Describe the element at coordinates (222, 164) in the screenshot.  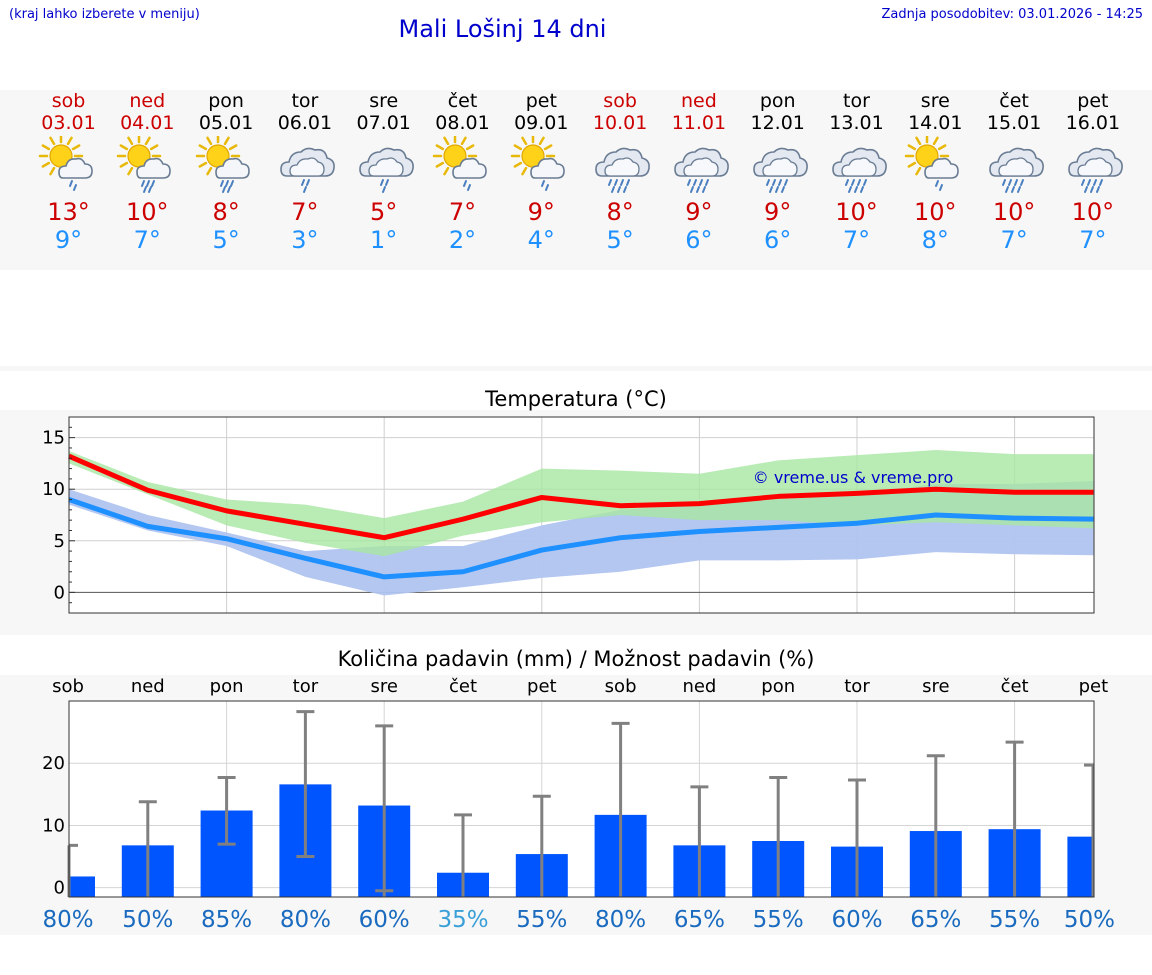
I see `sun-cloud-heavy-rain-icon` at that location.